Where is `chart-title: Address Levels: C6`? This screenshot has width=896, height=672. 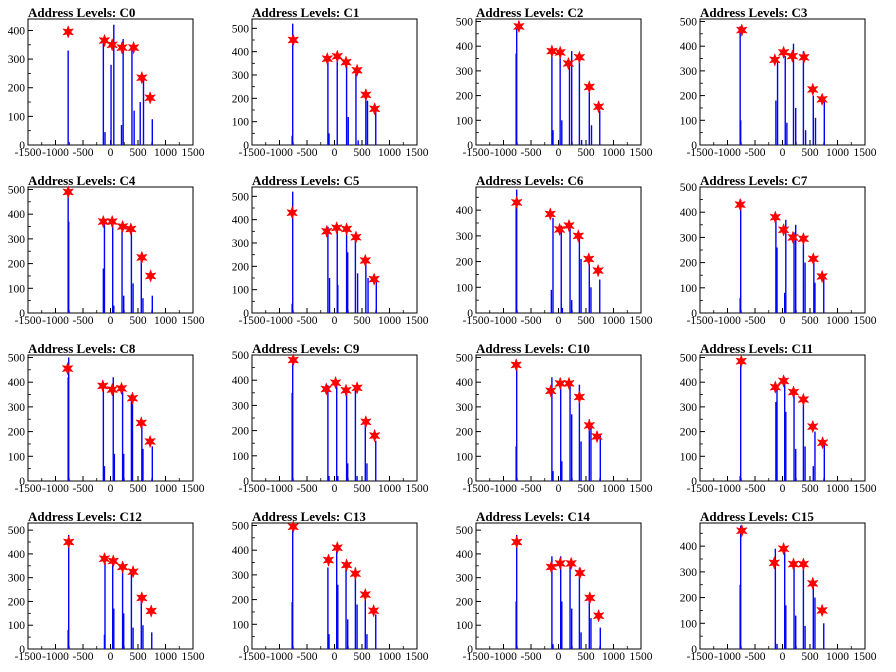 chart-title: Address Levels: C6 is located at coordinates (530, 180).